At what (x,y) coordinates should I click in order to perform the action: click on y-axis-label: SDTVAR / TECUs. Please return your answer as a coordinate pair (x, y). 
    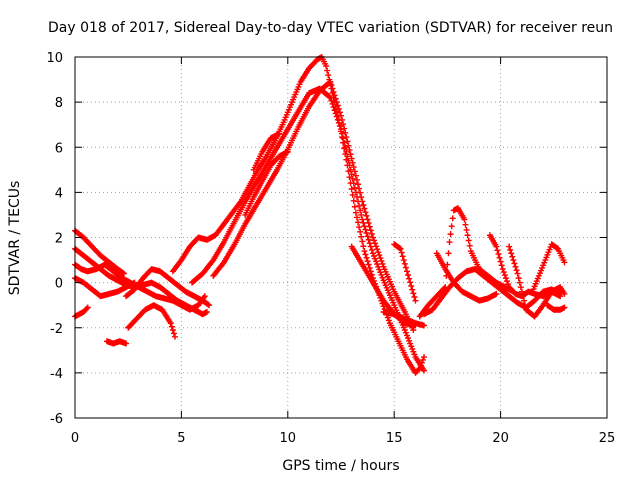
    Looking at the image, I should click on (15, 238).